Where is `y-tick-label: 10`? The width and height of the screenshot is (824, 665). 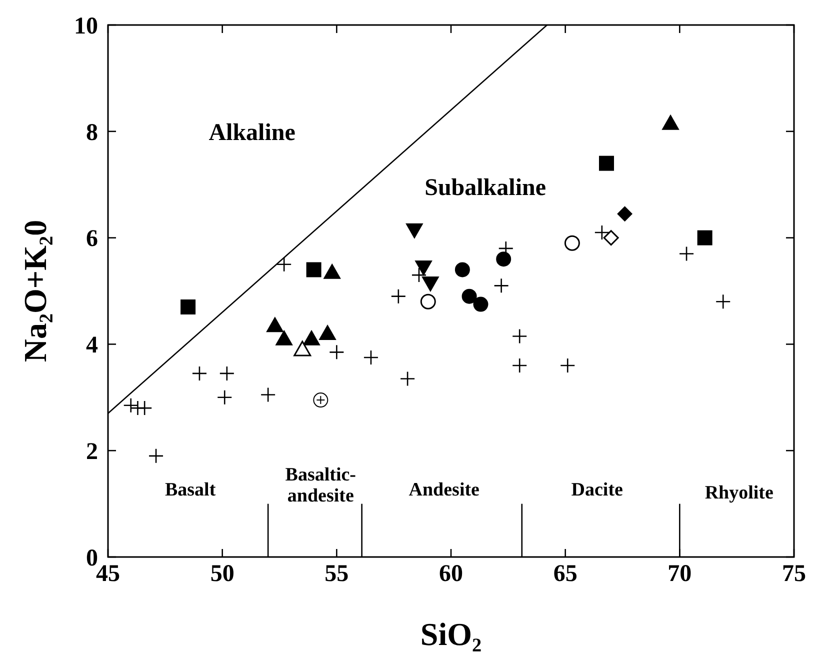
y-tick-label: 10 is located at coordinates (86, 26).